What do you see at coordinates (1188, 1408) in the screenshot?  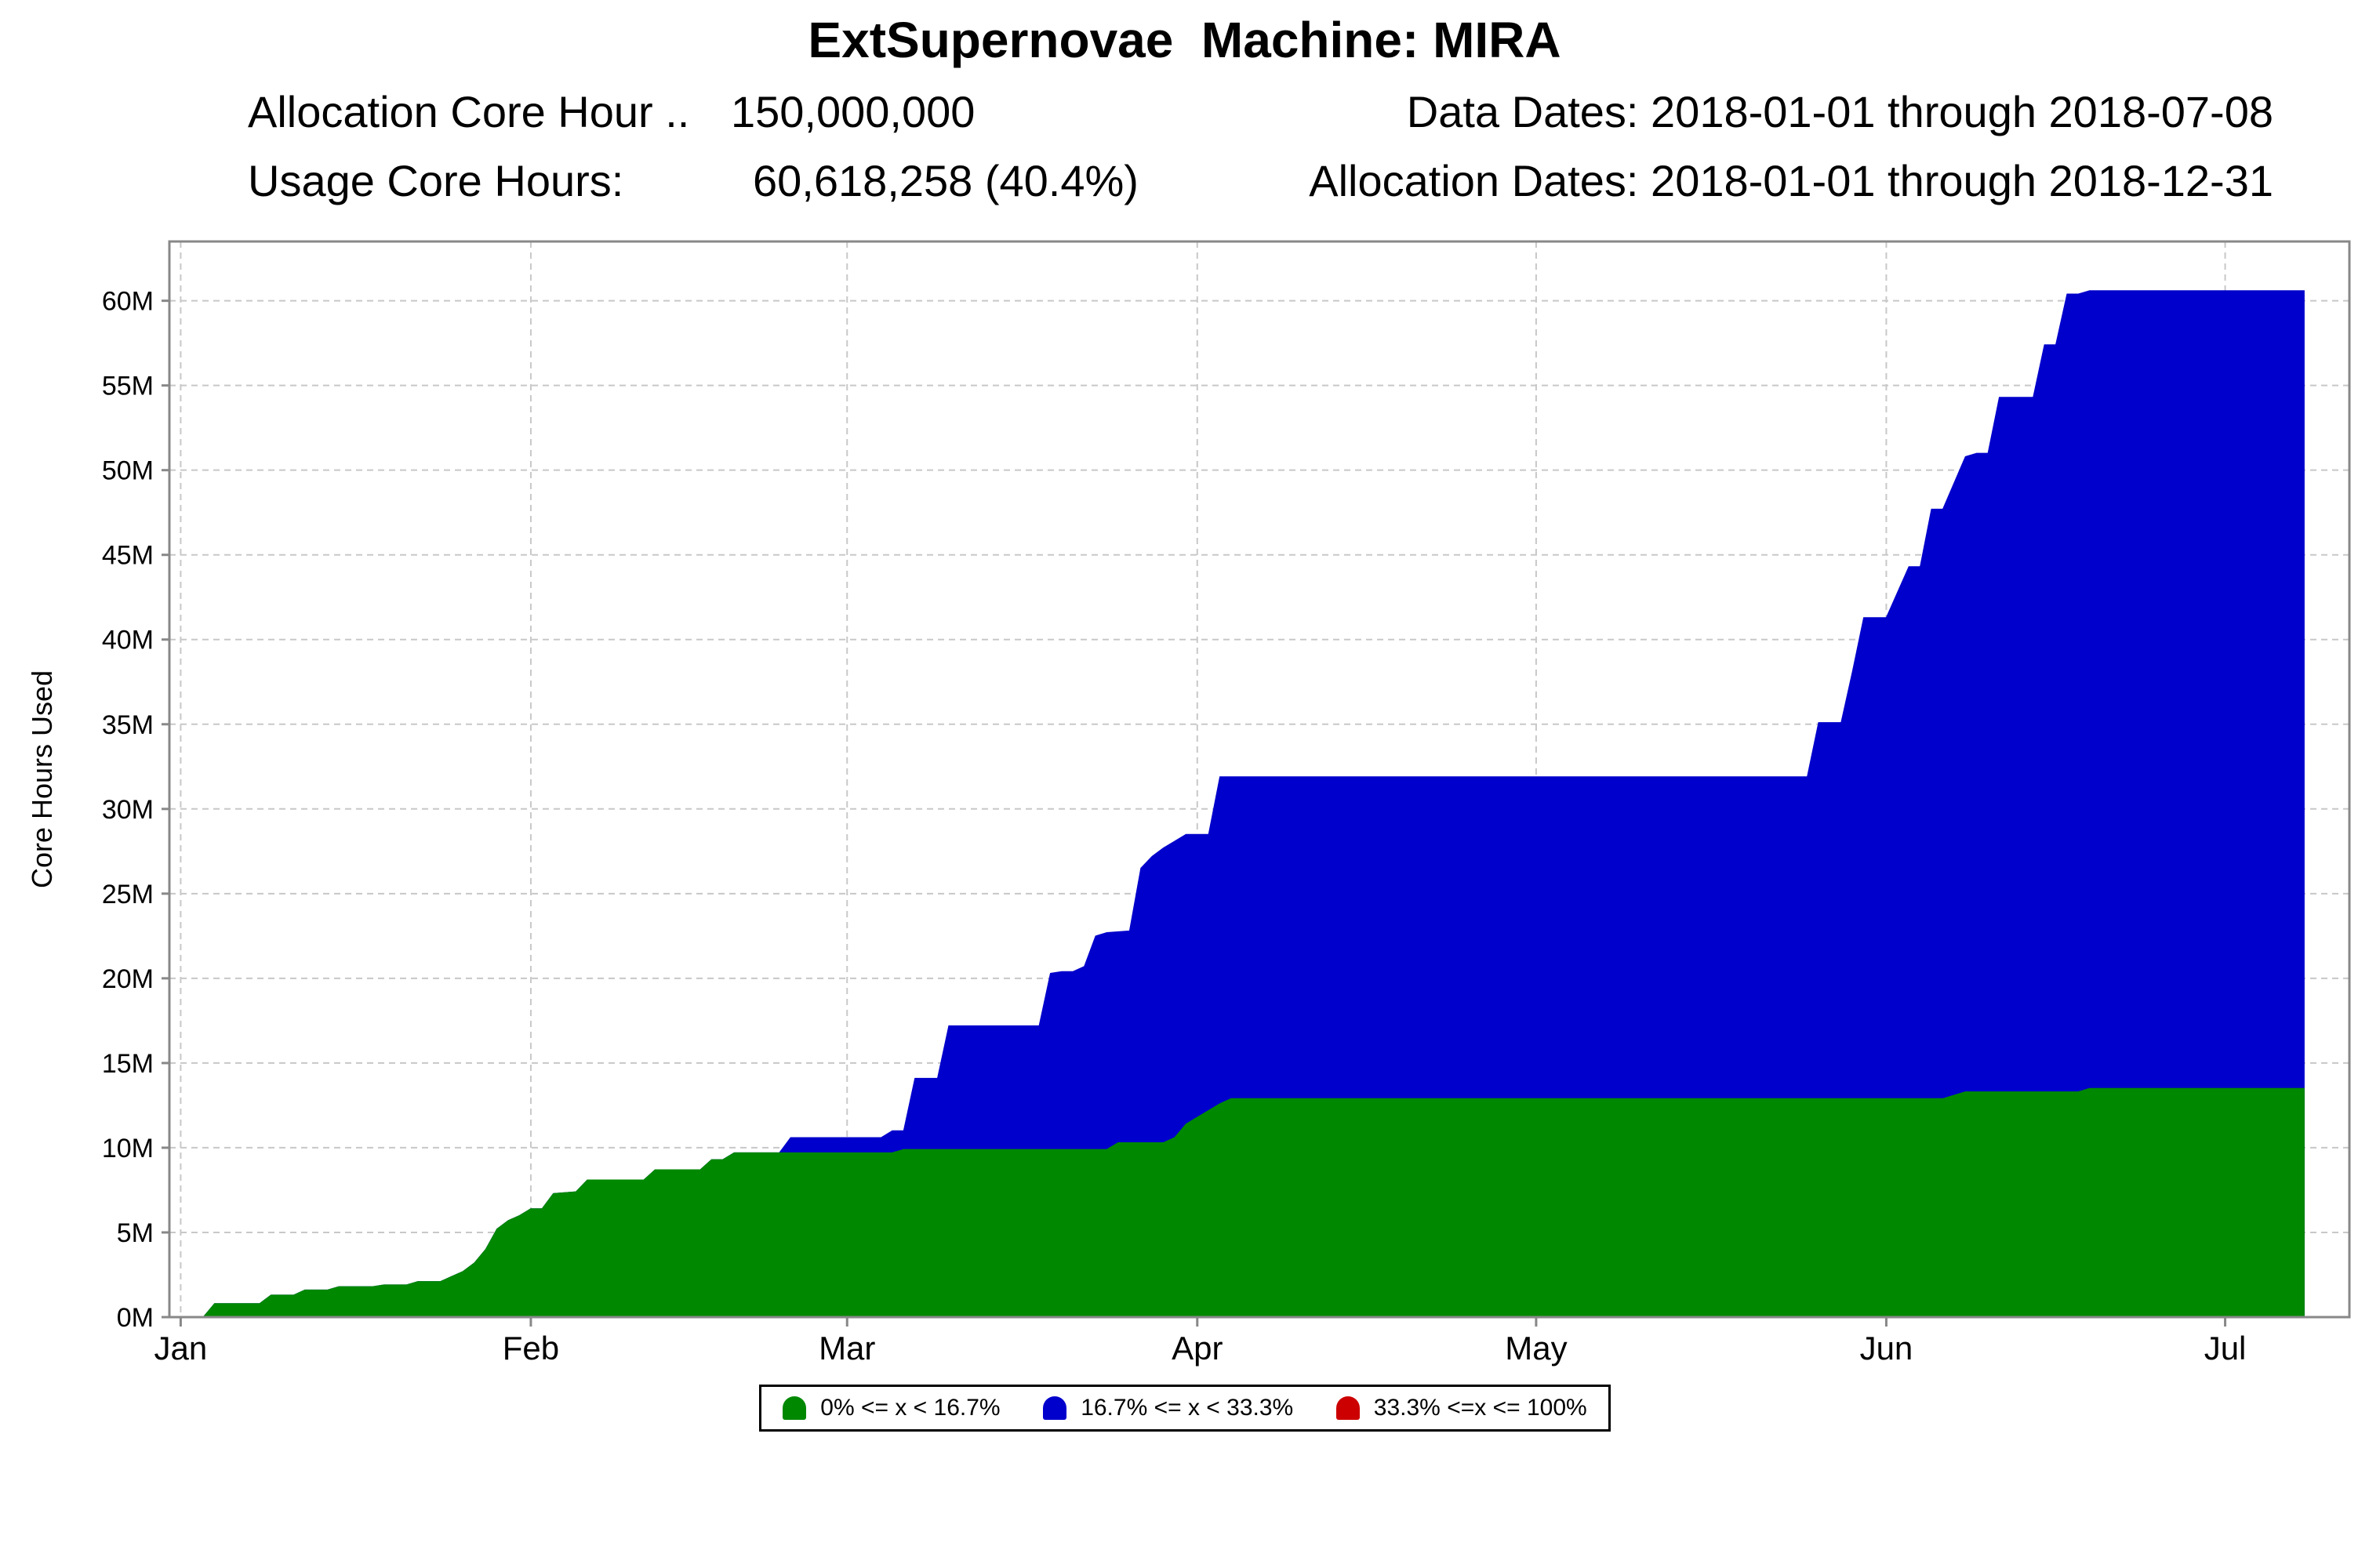 I see `legend-label: 16.7% <= x < 33.3%` at bounding box center [1188, 1408].